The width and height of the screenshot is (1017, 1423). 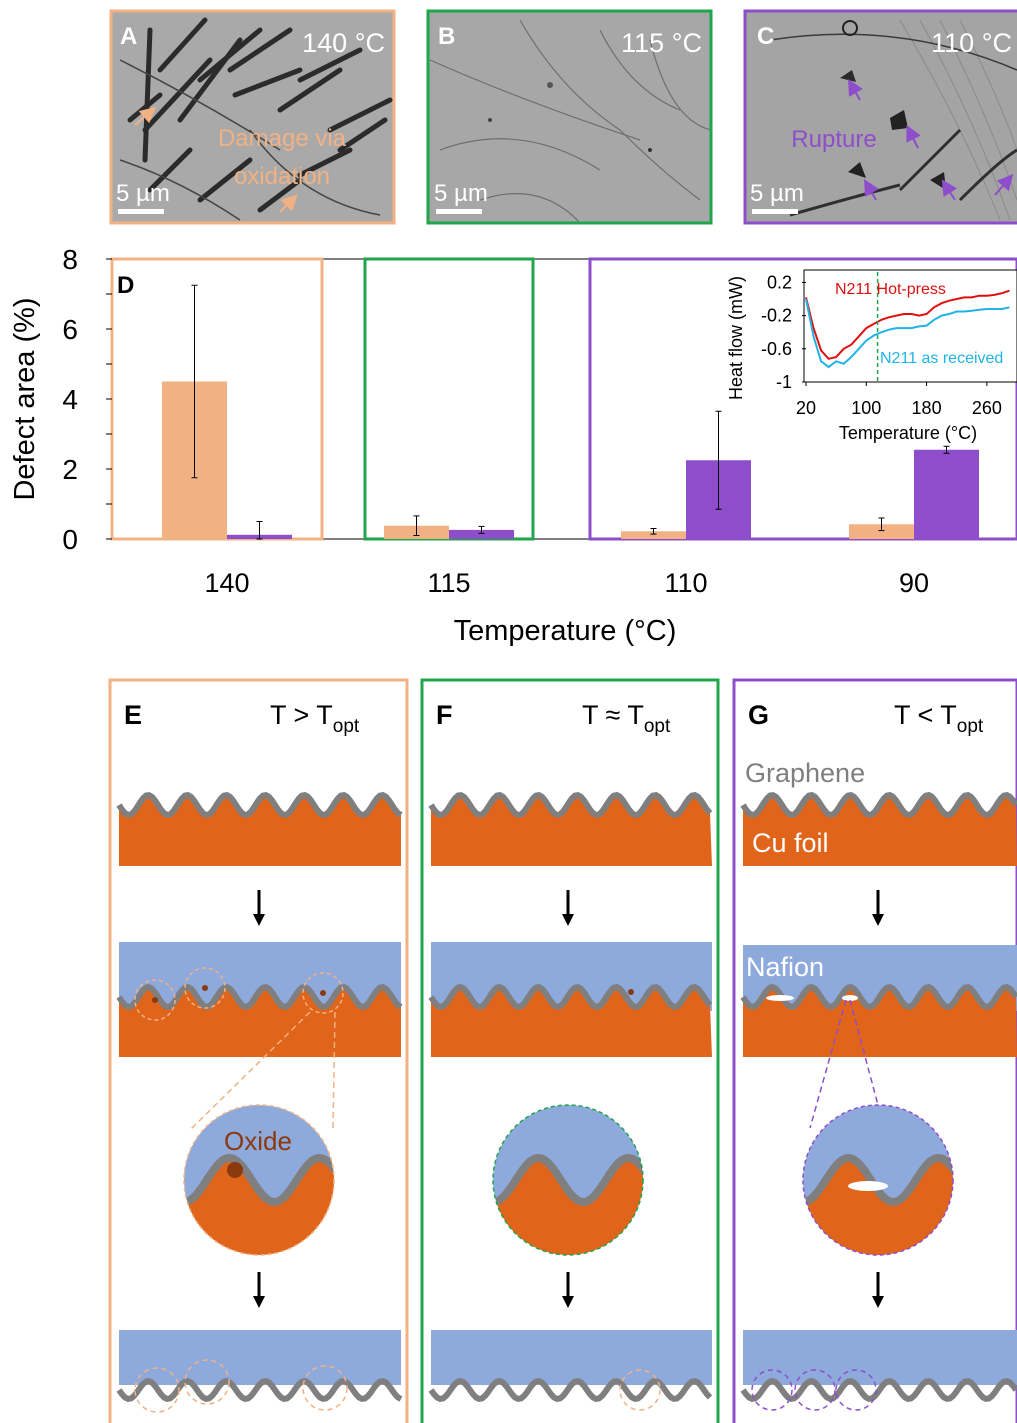 I want to click on inset-x-tick-label: 180, so click(x=927, y=408).